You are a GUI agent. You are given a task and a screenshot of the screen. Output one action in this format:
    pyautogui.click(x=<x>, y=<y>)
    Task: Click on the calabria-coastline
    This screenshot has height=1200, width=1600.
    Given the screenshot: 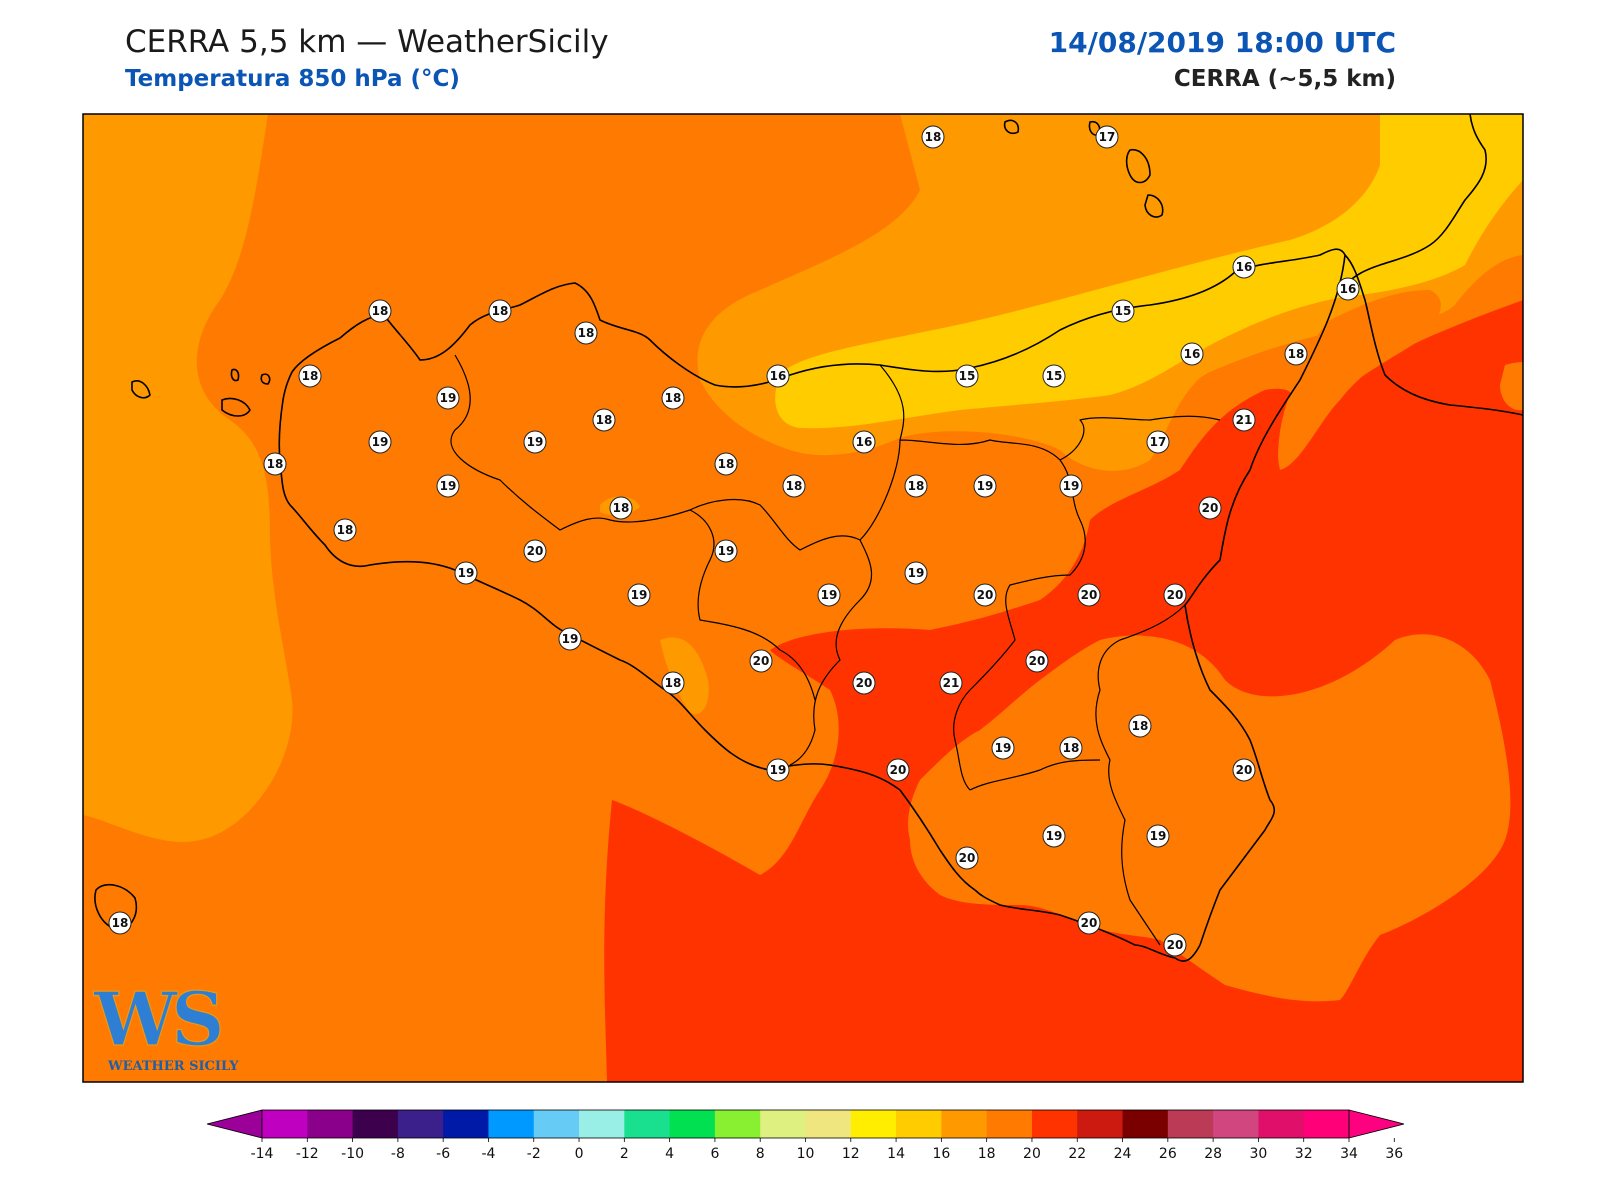 What is the action you would take?
    pyautogui.click(x=1434, y=335)
    